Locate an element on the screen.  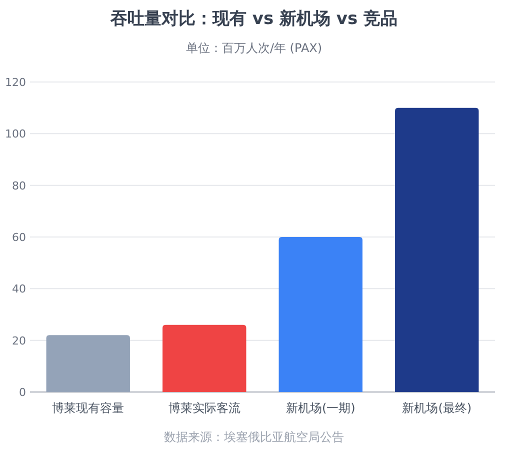
x-tick-label: 新机场(最终) is located at coordinates (437, 408).